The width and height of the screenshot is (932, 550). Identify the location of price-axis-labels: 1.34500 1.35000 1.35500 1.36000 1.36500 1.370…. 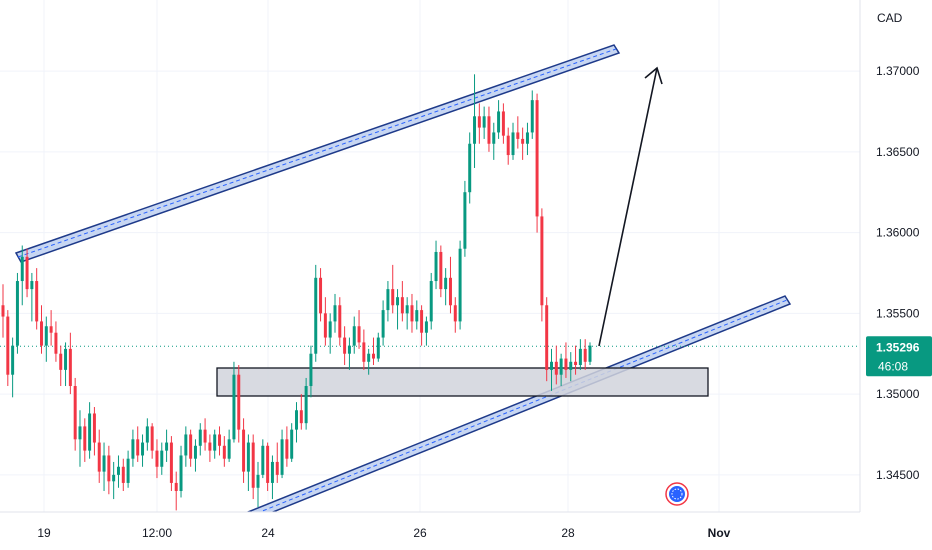
(898, 273).